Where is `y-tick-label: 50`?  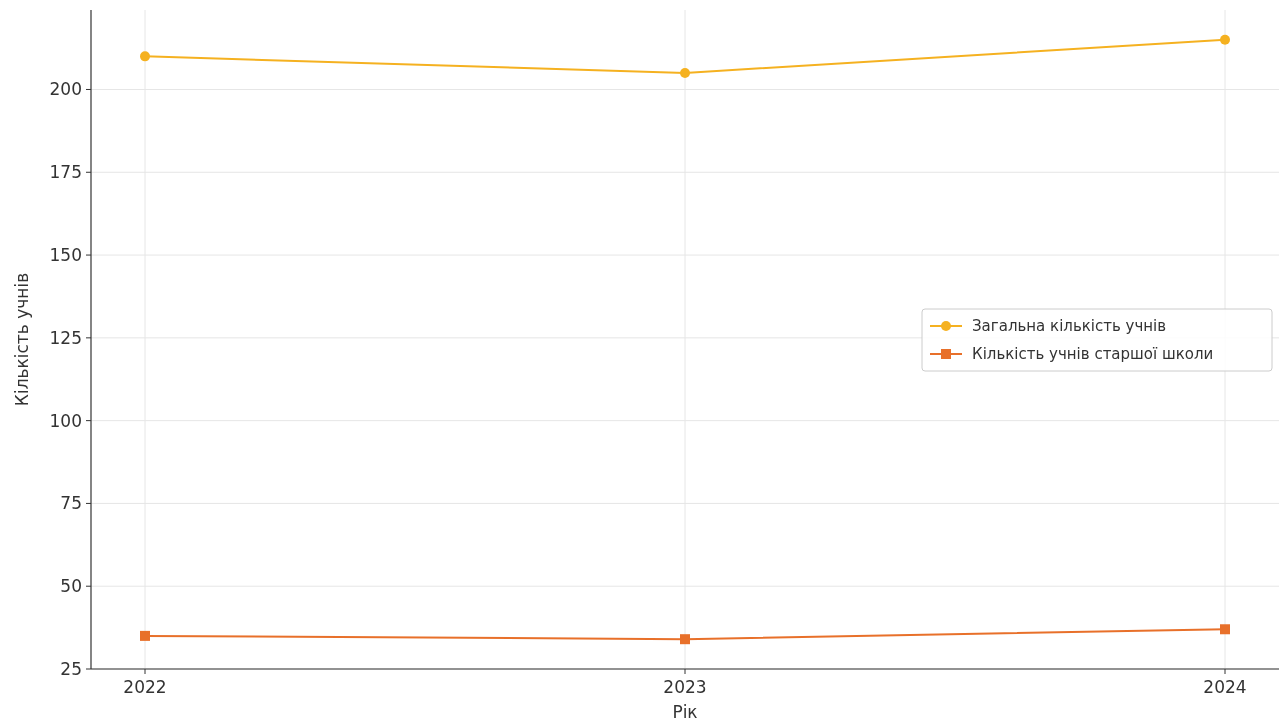
y-tick-label: 50 is located at coordinates (71, 586).